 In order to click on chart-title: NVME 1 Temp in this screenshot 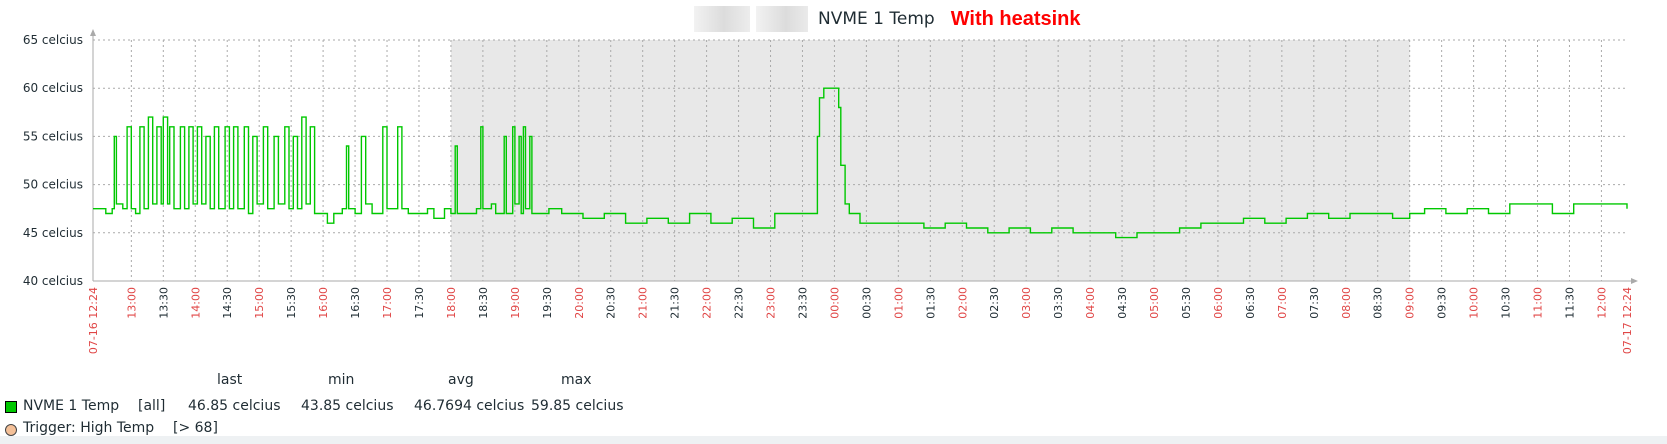, I will do `click(876, 19)`.